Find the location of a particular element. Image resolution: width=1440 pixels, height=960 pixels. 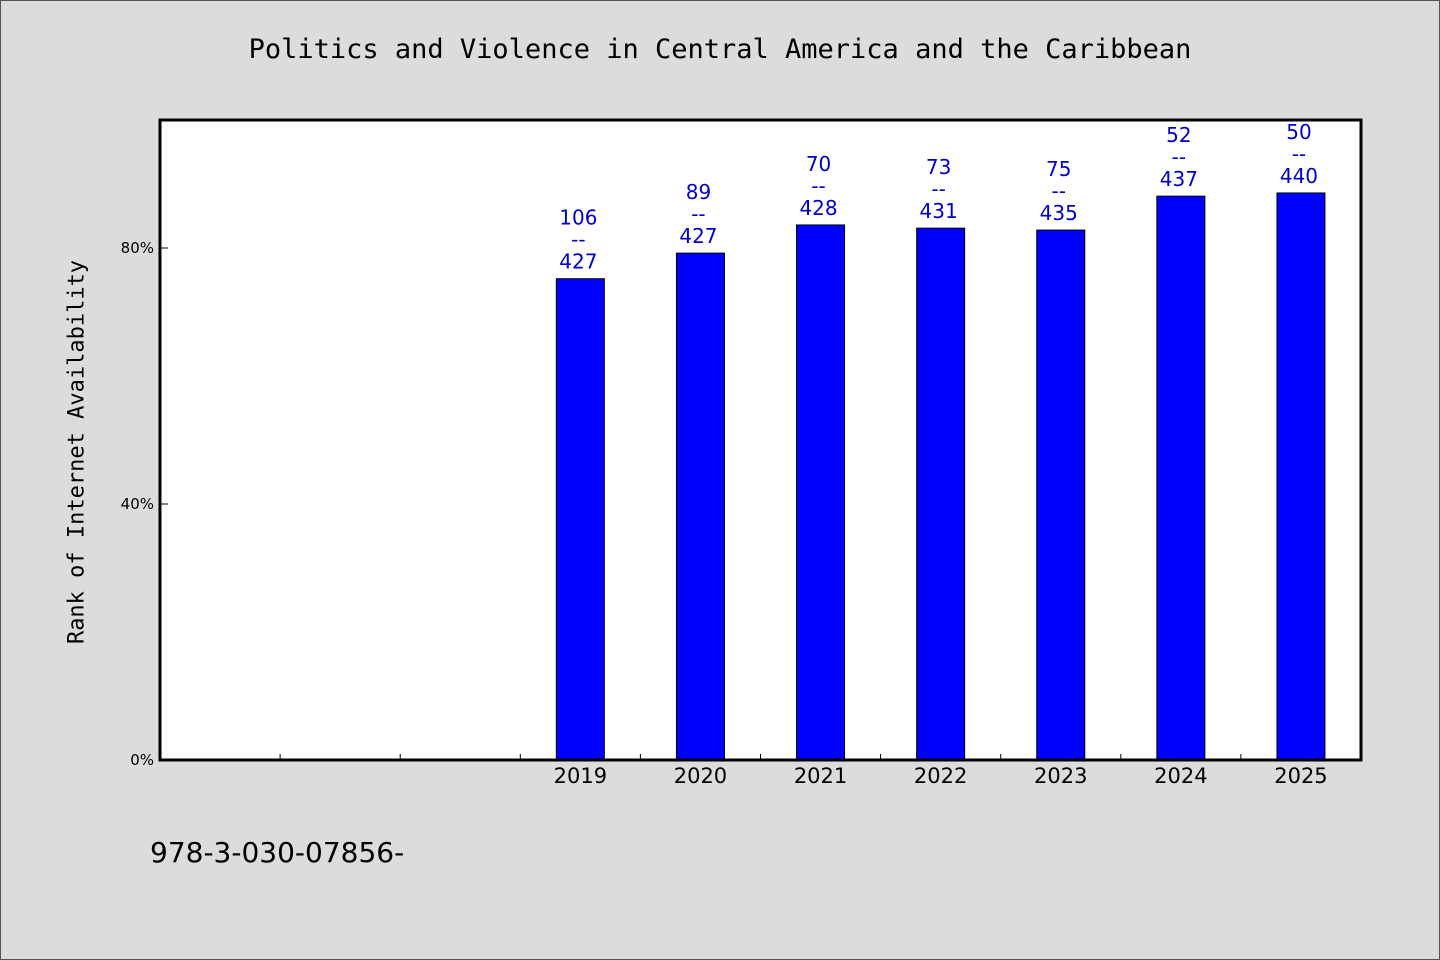

x-tick-label: 2021 is located at coordinates (820, 776).